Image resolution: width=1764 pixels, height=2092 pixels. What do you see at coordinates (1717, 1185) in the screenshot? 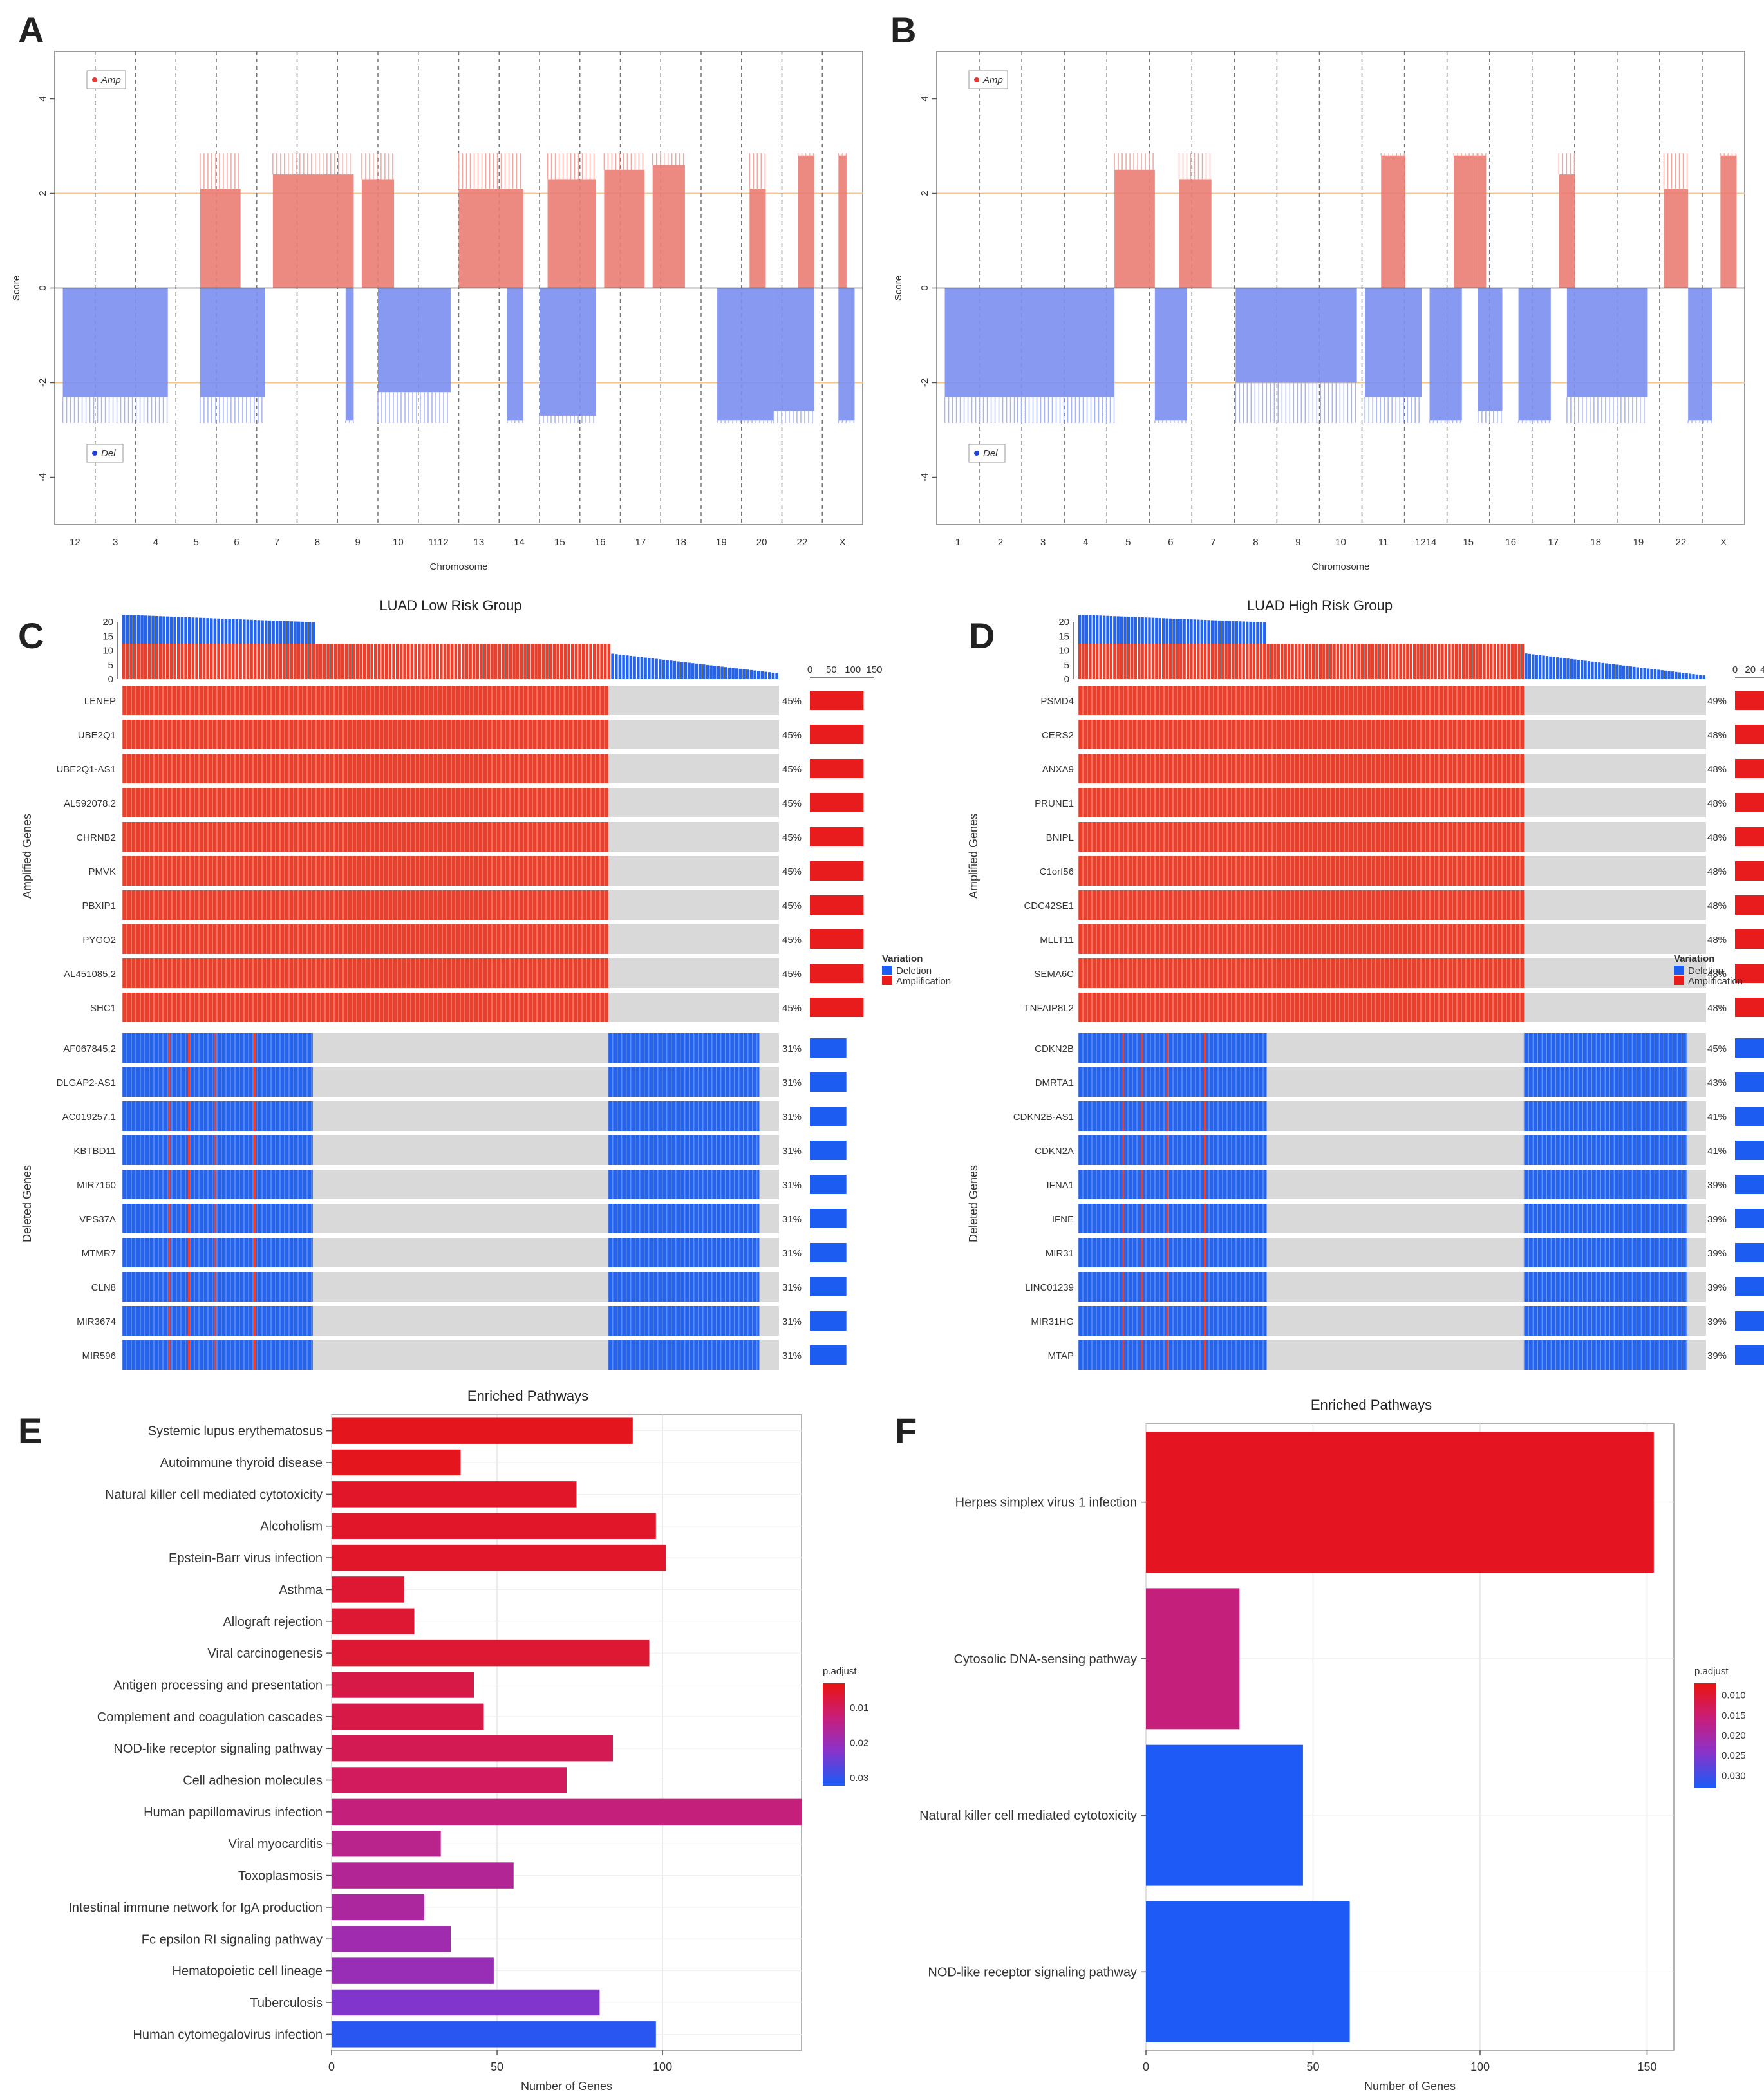
I see `gene-percent: 39%` at bounding box center [1717, 1185].